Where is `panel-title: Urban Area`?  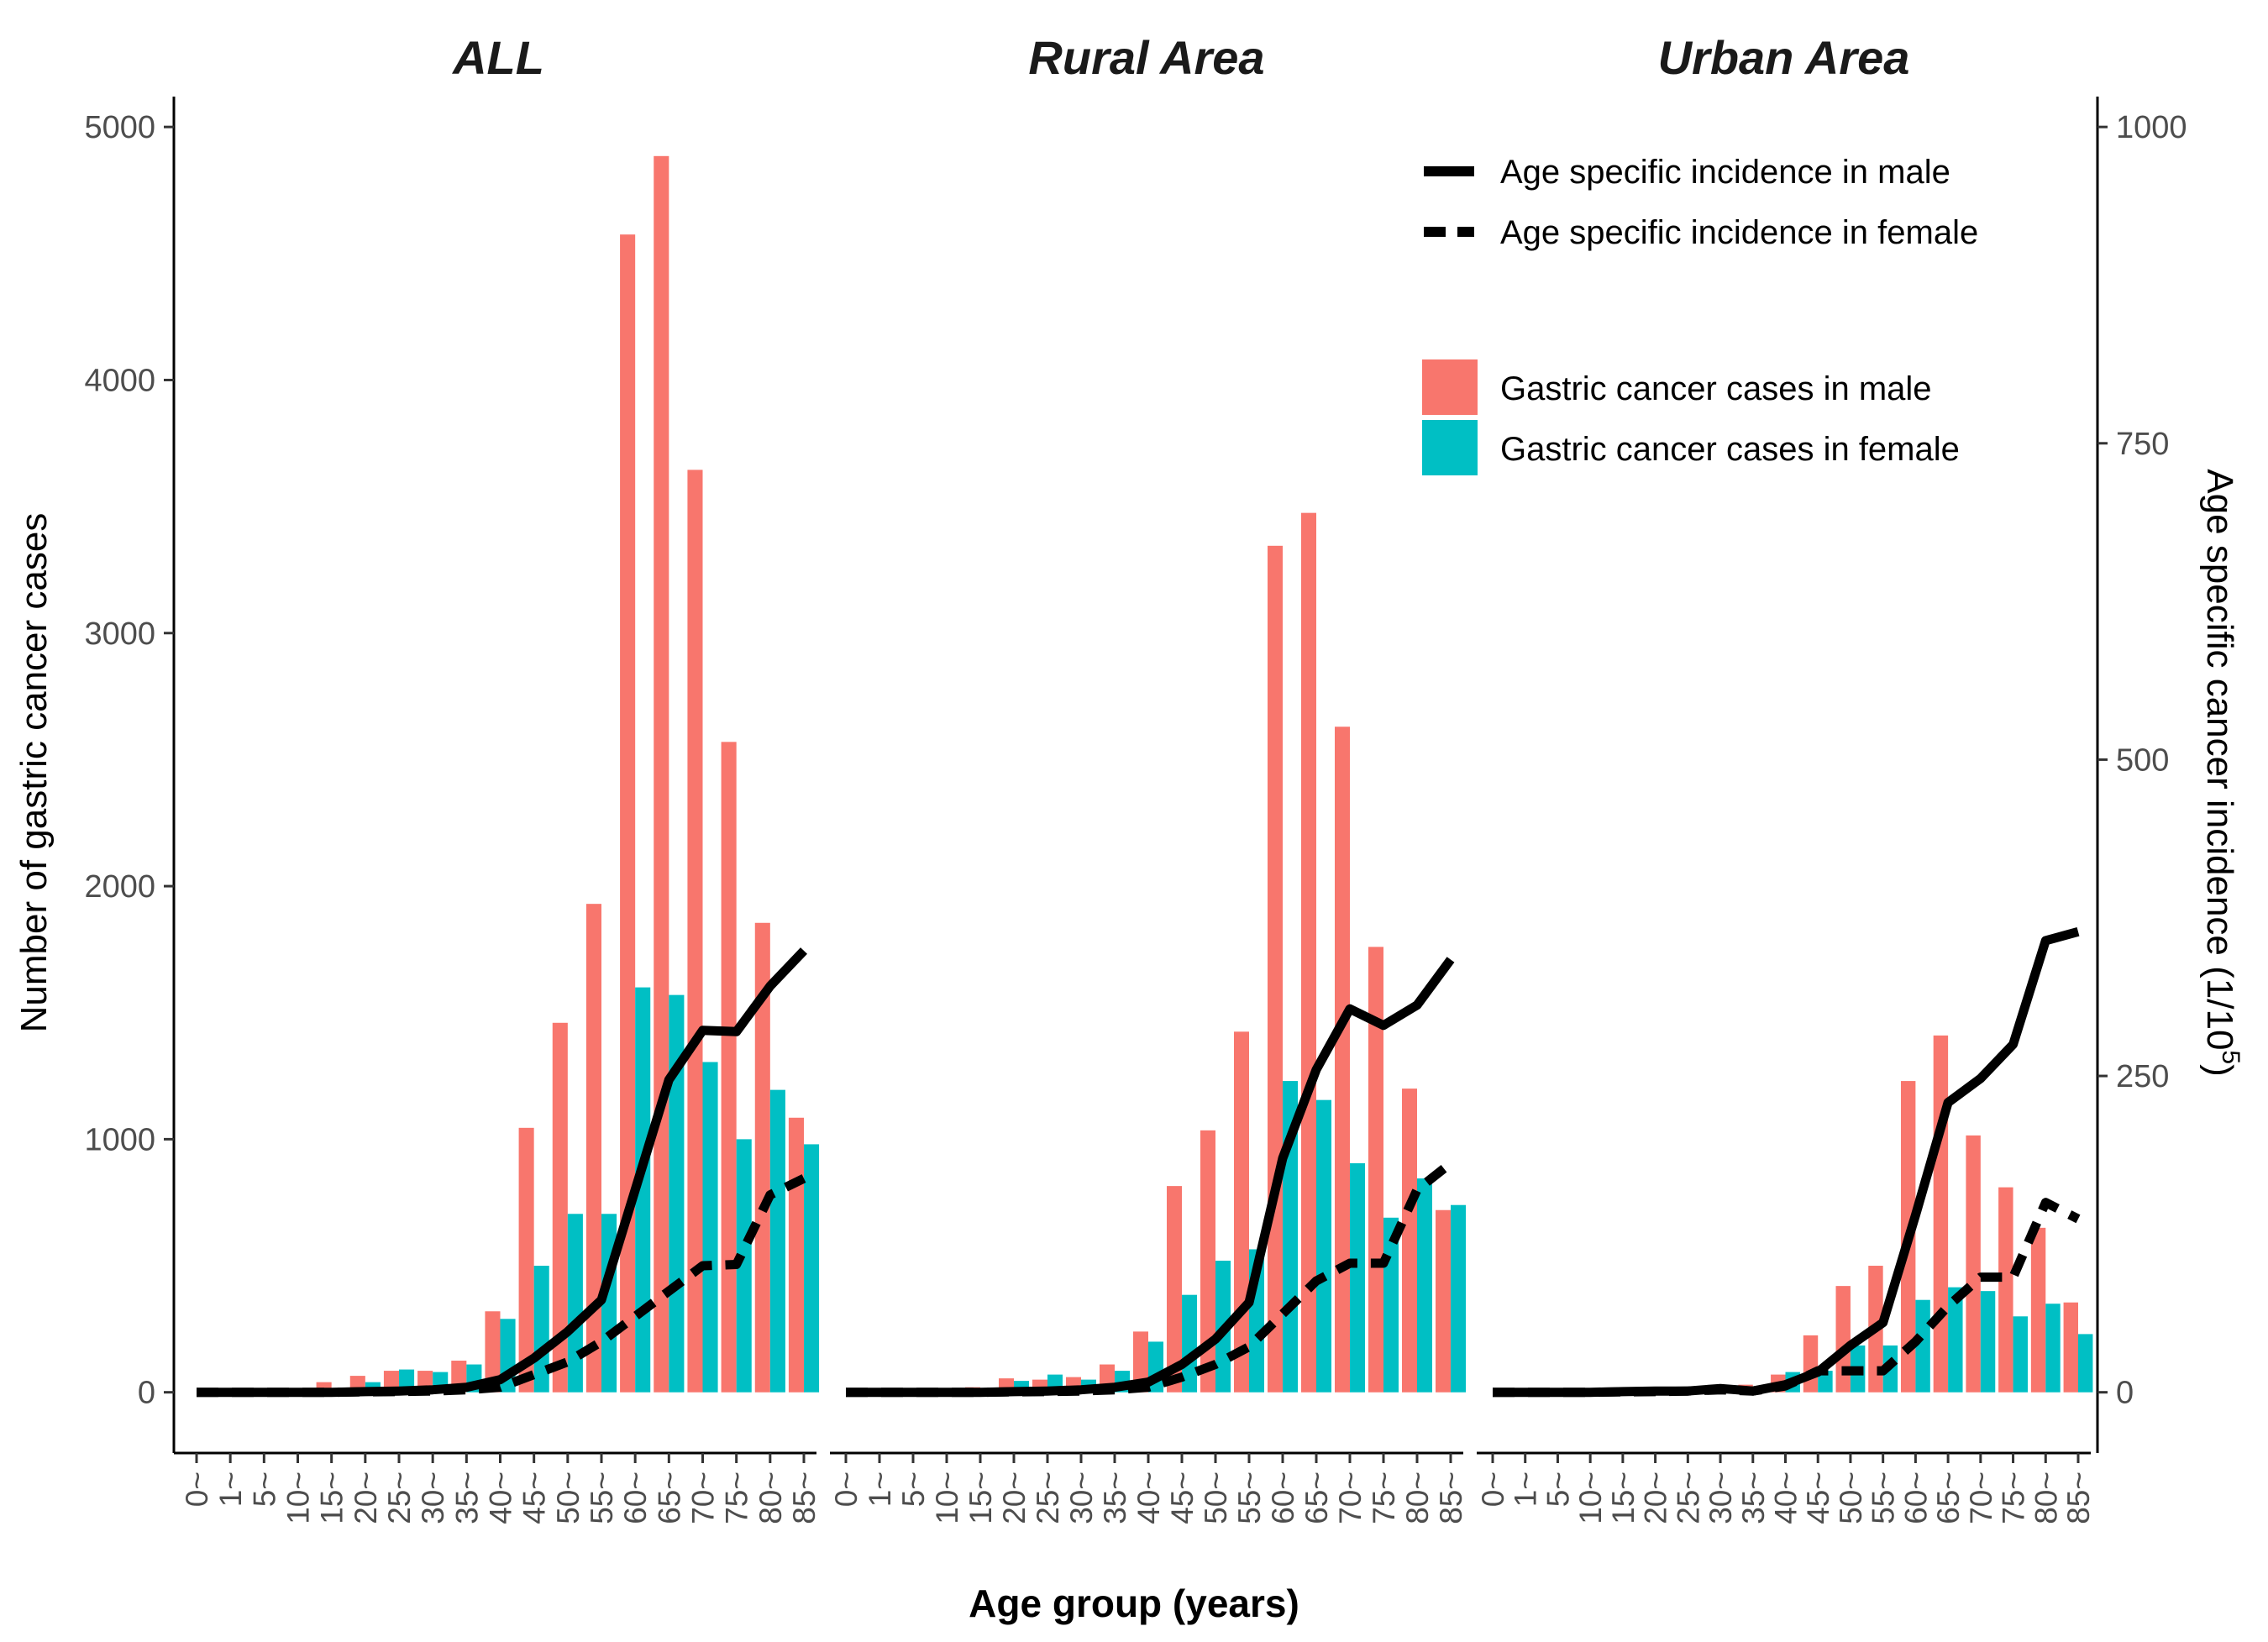 panel-title: Urban Area is located at coordinates (1784, 58).